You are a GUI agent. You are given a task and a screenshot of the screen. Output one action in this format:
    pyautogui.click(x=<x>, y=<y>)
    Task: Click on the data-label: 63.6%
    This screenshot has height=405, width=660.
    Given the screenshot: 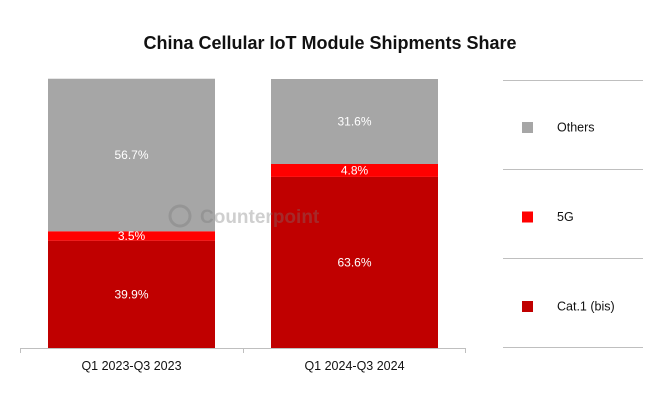 What is the action you would take?
    pyautogui.click(x=354, y=263)
    